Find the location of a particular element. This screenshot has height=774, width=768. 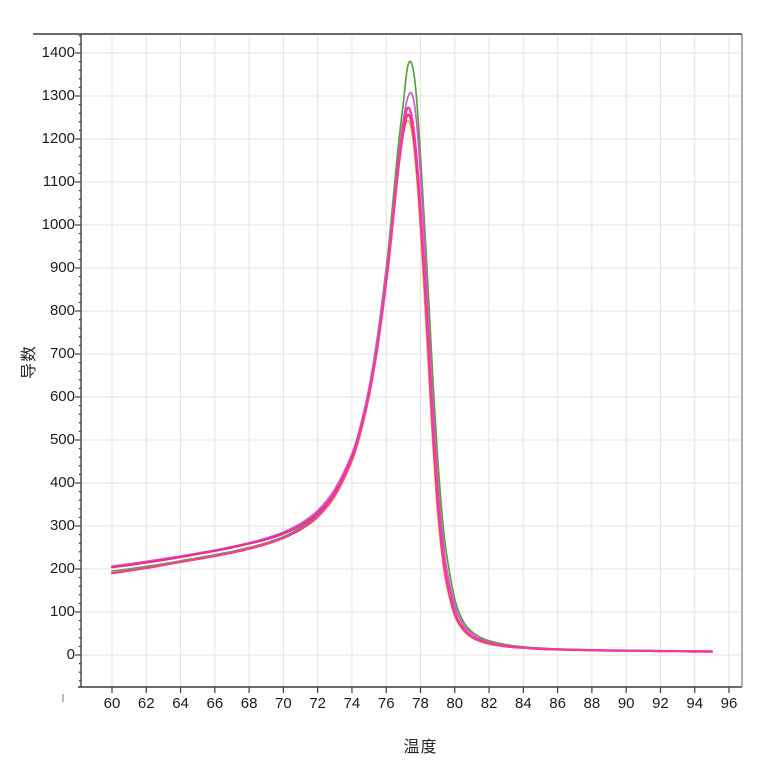

x-tick-label: 84 is located at coordinates (523, 703).